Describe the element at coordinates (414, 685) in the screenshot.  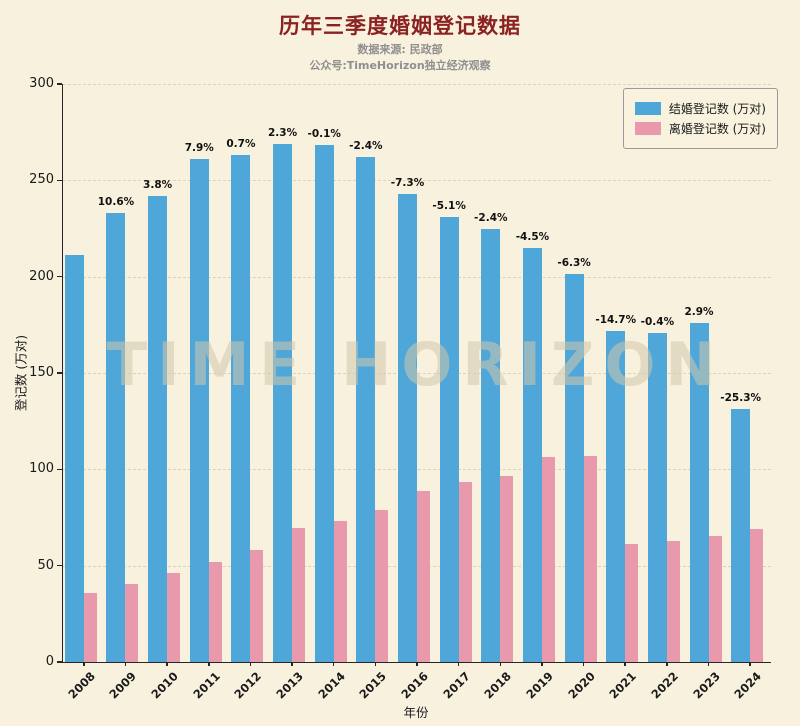
I see `x-tick-label: 2016` at that location.